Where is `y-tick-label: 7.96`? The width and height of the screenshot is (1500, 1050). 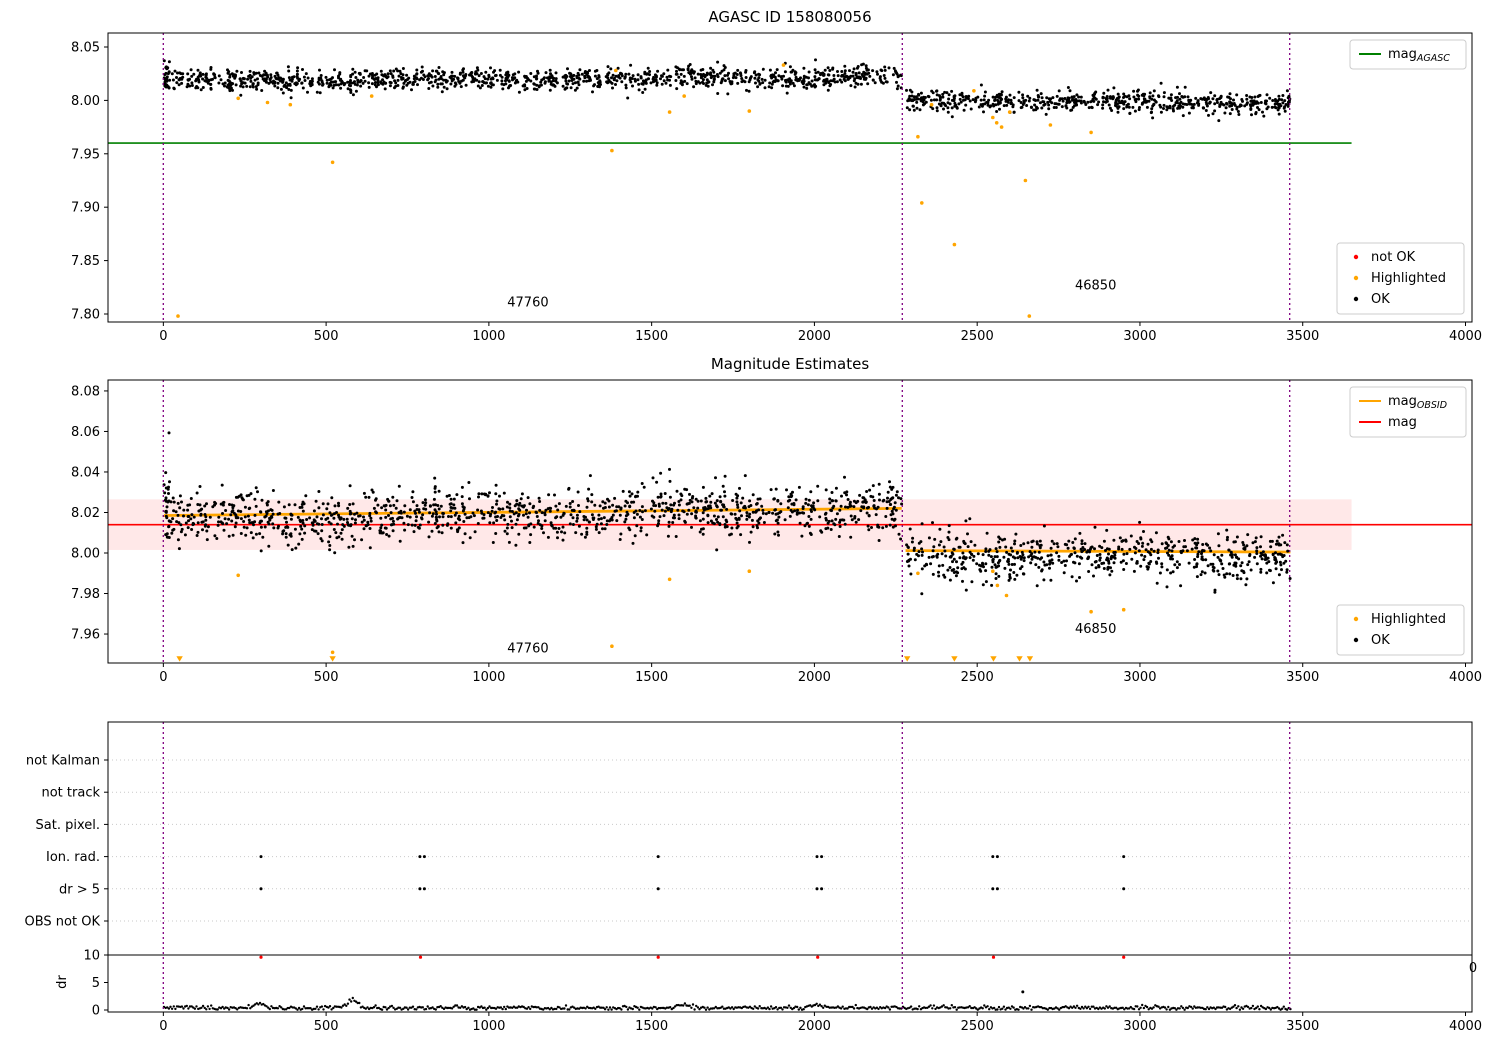 y-tick-label: 7.96 is located at coordinates (85, 635).